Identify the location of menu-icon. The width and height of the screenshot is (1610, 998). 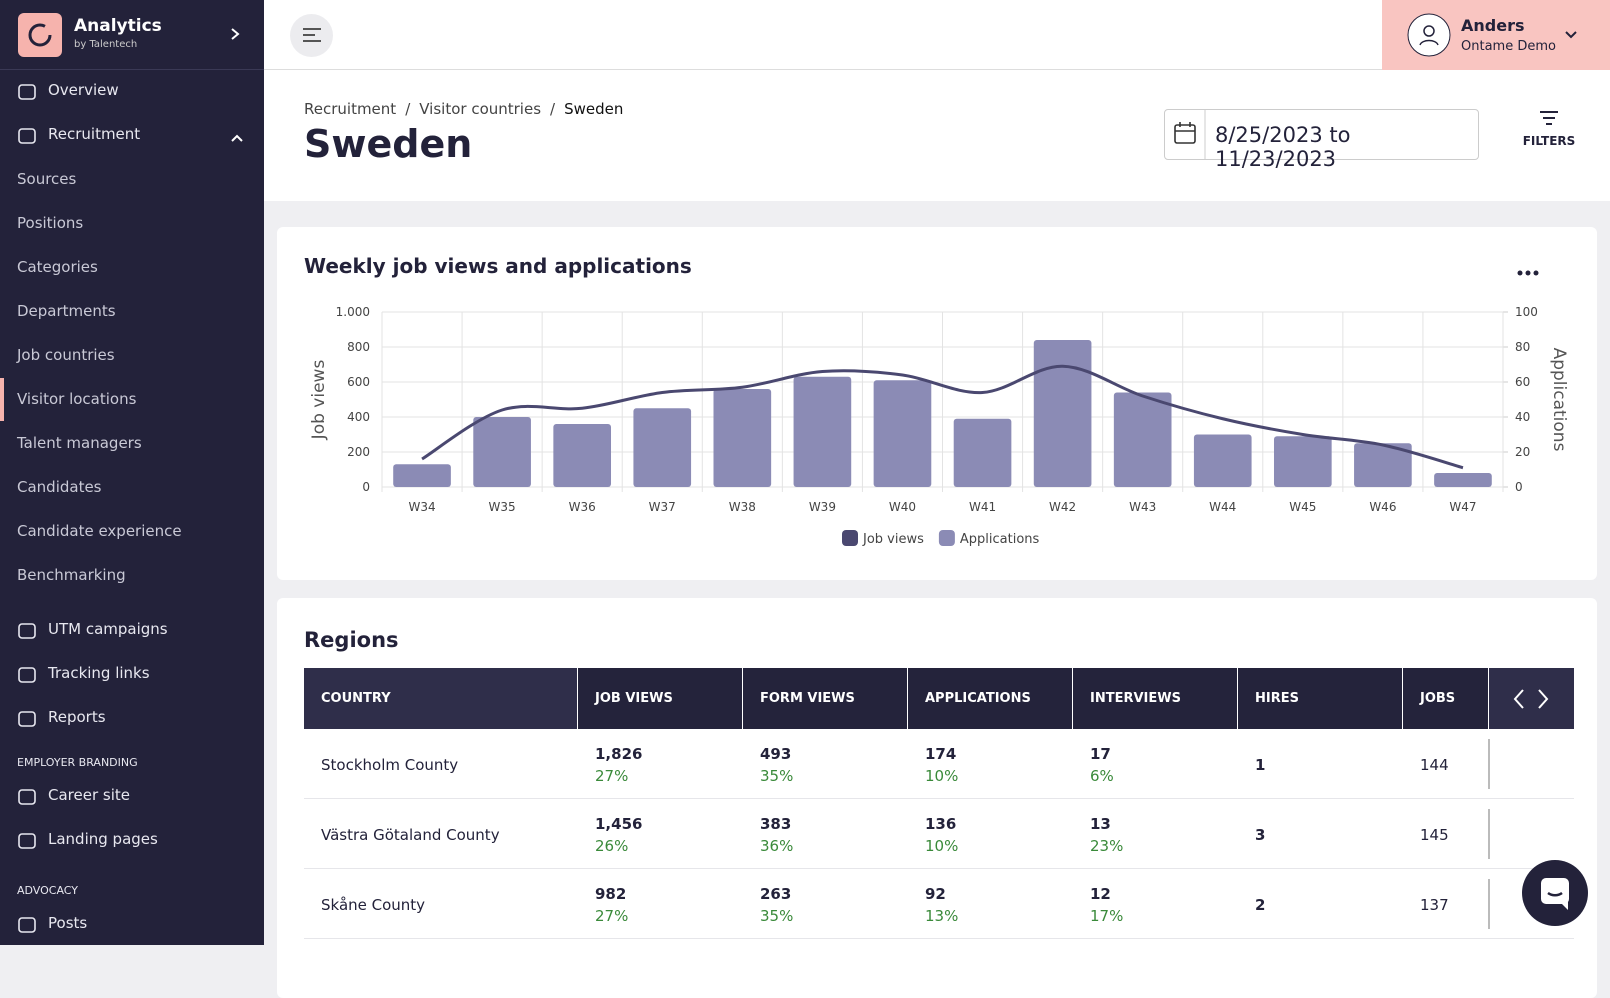
(312, 35).